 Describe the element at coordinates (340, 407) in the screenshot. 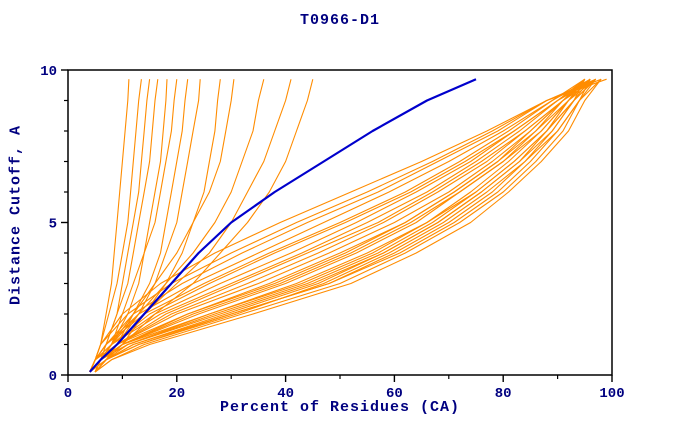

I see `x-axis-label: Percent of Residues (CA)` at that location.